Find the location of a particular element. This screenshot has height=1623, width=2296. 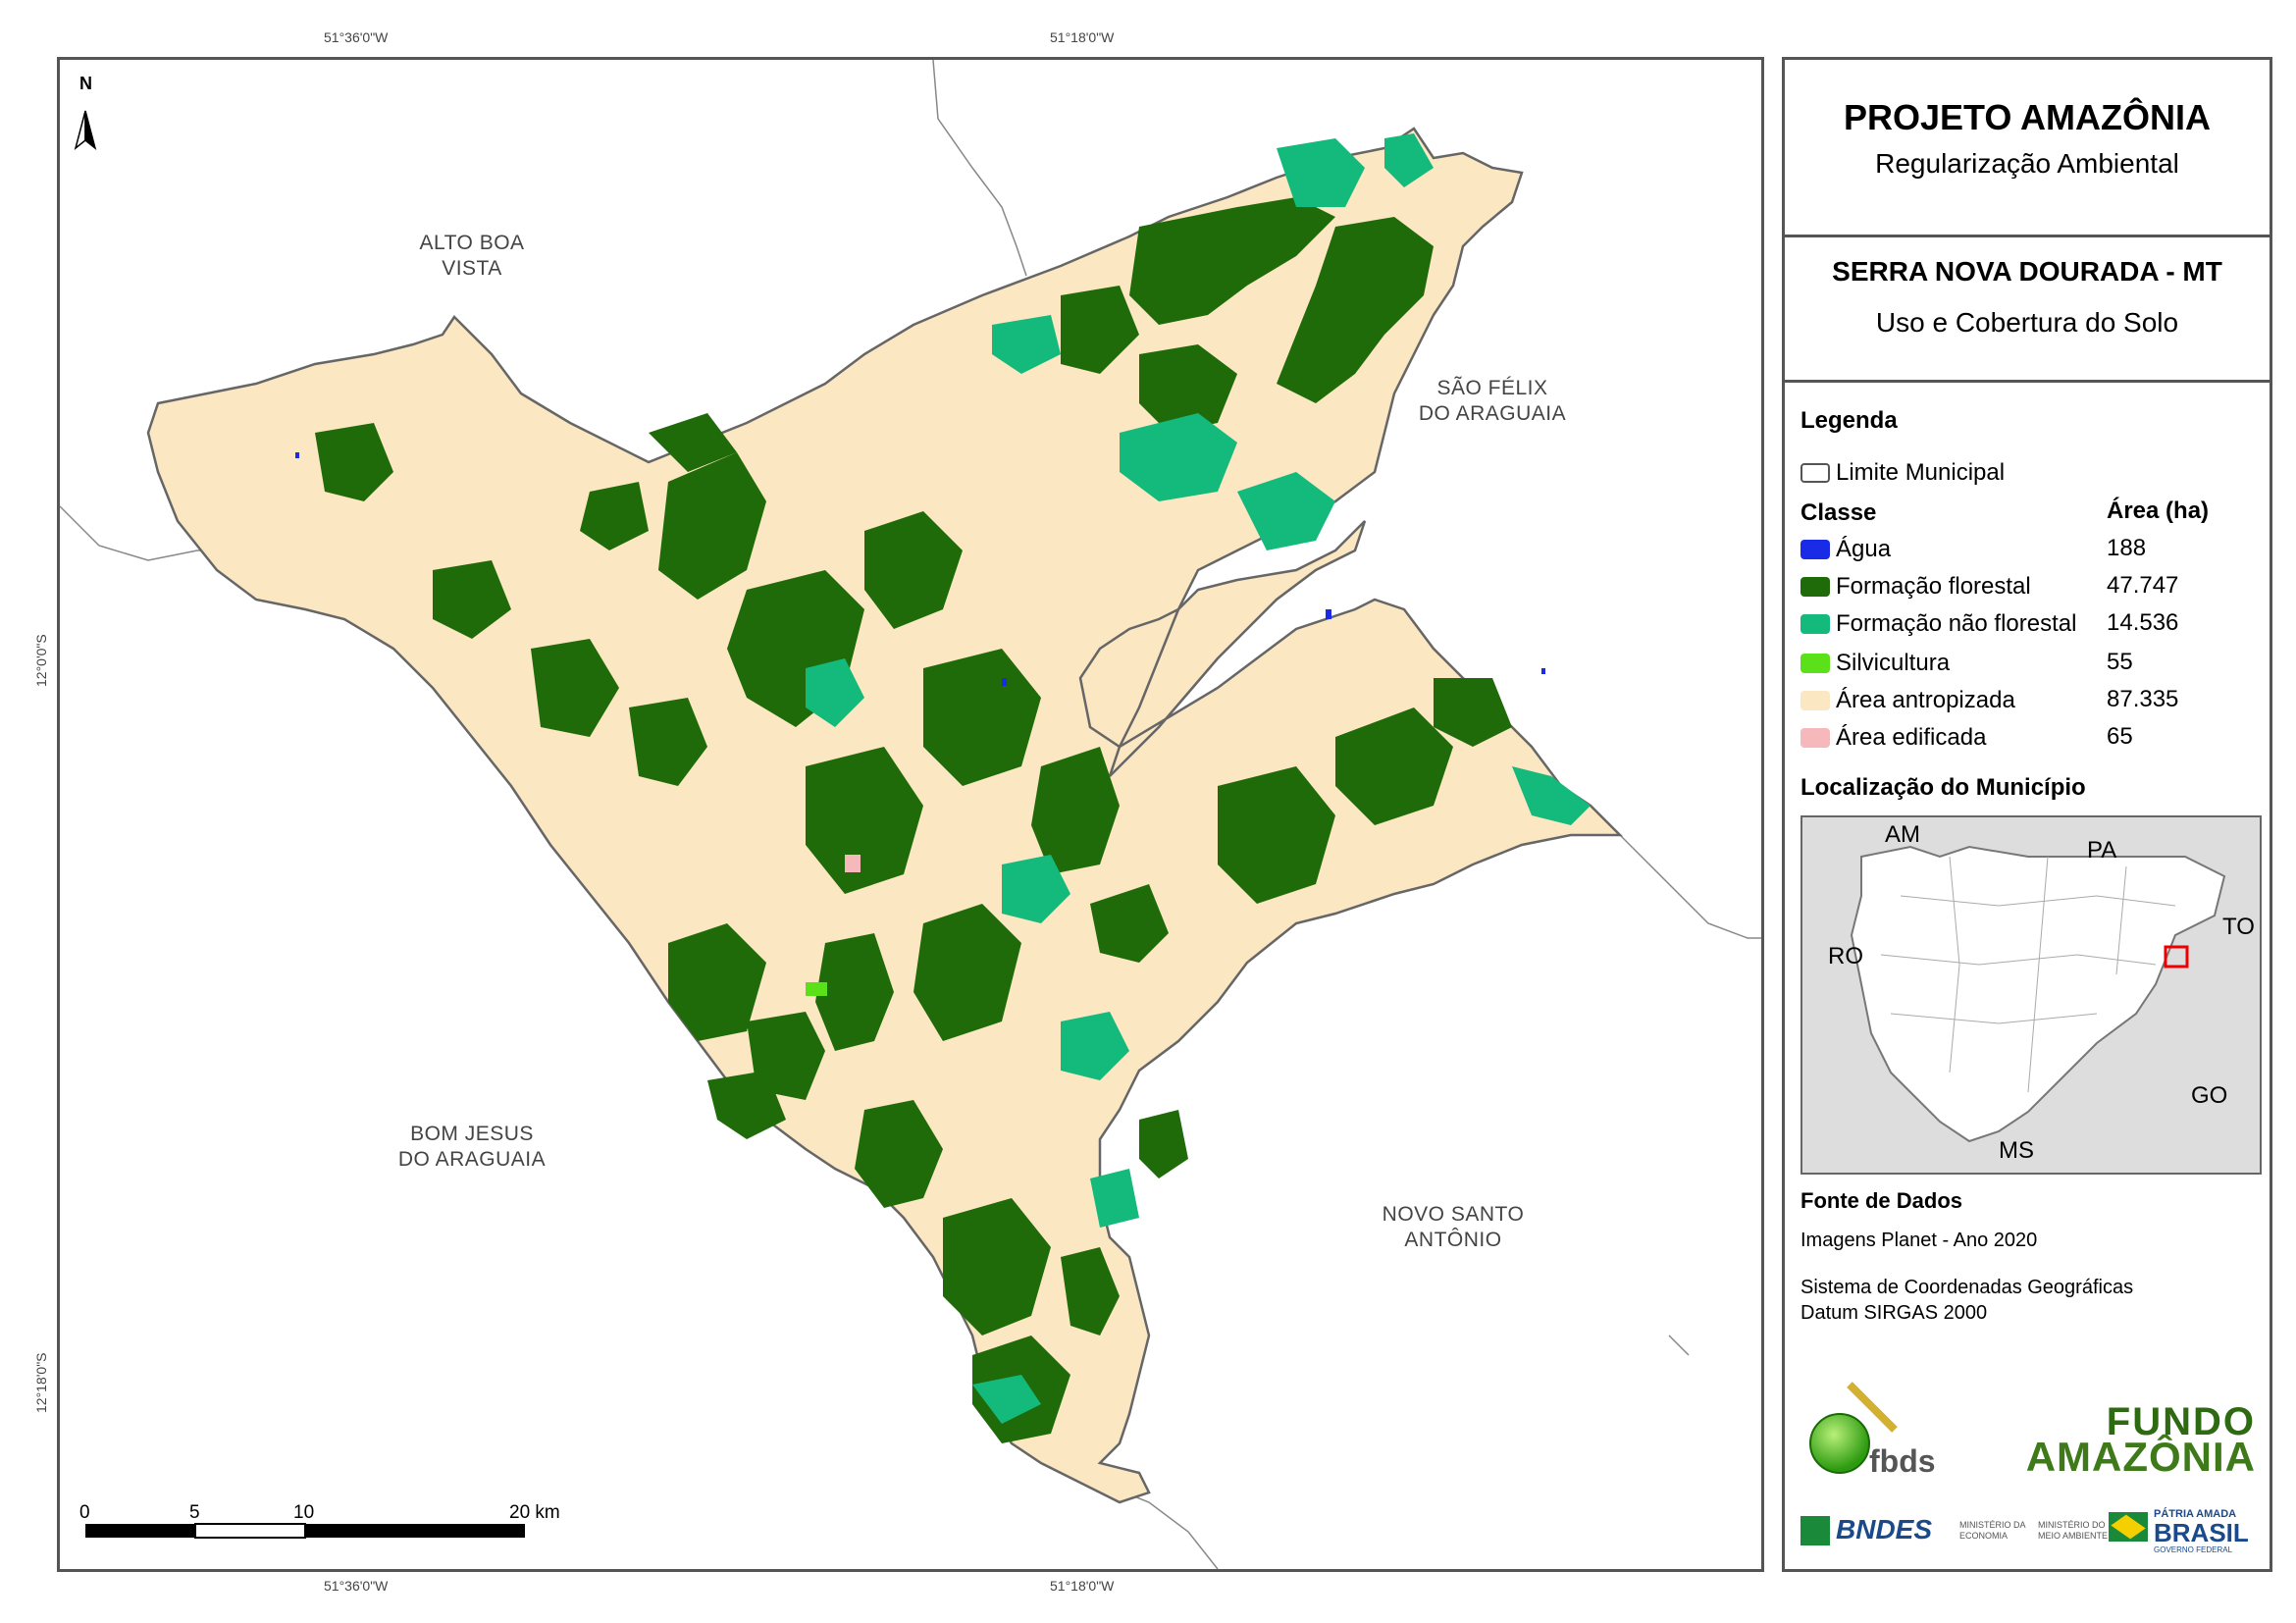

mt-inset-map is located at coordinates (2038, 994).